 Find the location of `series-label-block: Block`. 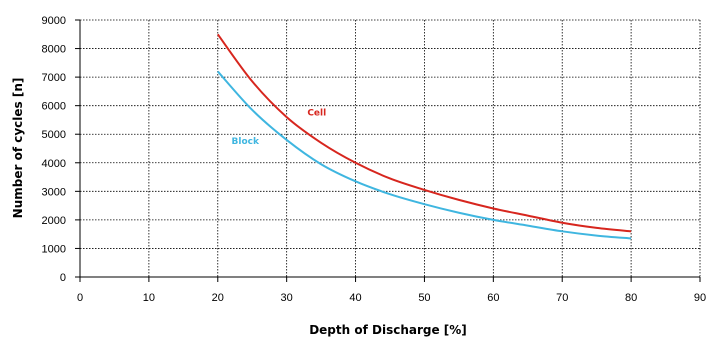

series-label-block: Block is located at coordinates (246, 142).